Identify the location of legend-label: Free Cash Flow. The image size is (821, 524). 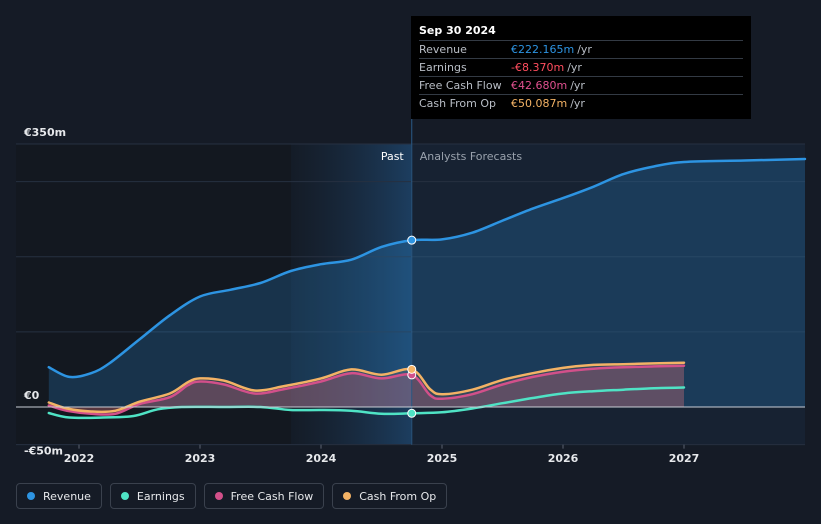
(272, 496).